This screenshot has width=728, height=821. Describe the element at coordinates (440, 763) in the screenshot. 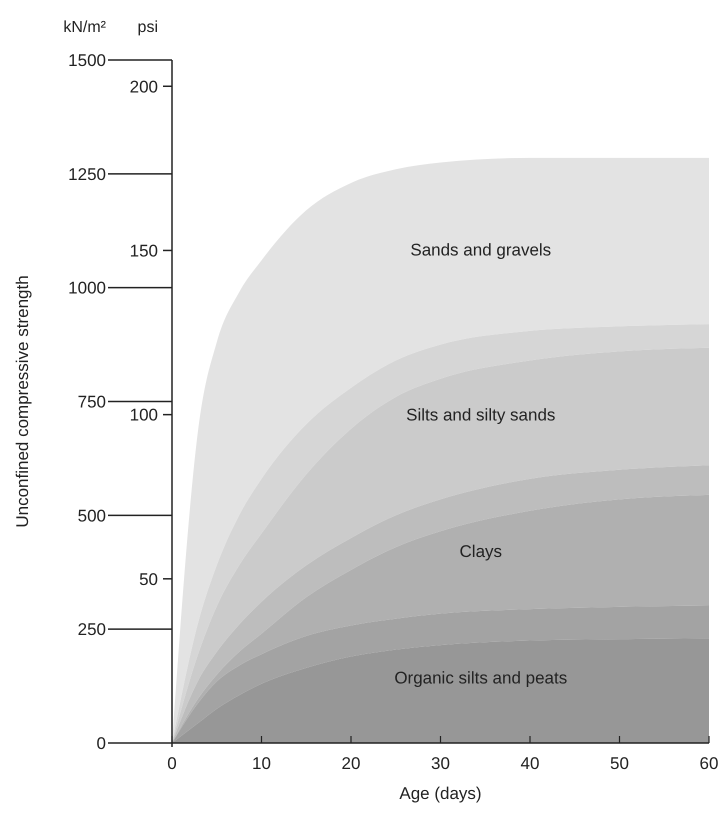

I see `x-tick-label: 30` at that location.